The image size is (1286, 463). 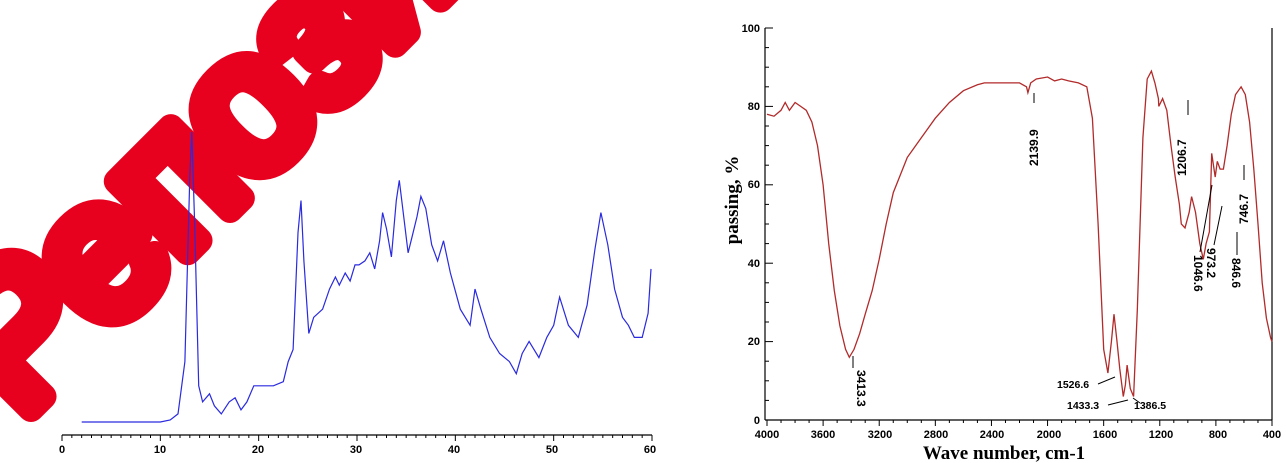 I want to click on ir-y-tick-label: 0, so click(x=757, y=421).